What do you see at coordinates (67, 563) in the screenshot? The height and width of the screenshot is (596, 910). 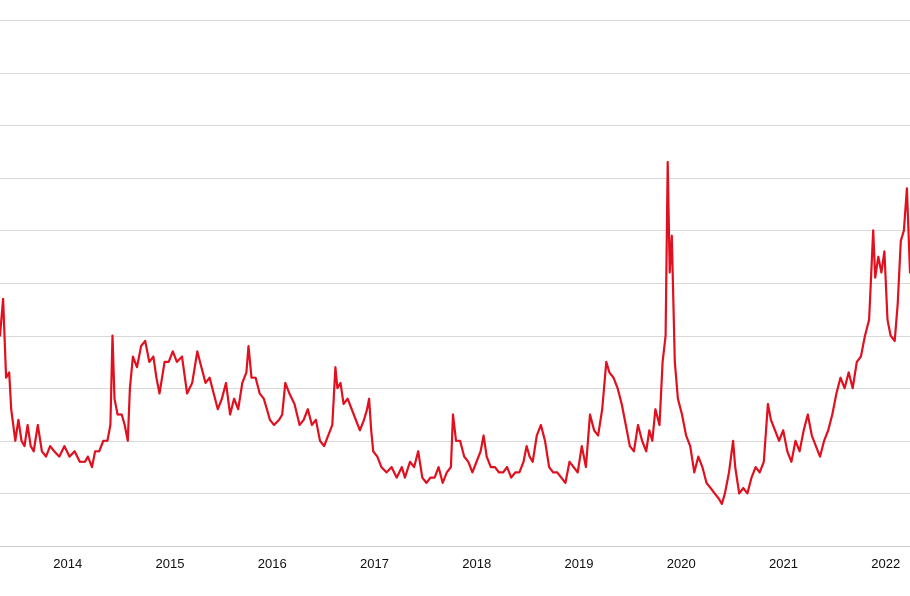 I see `x-tick-label-2014: 2014` at bounding box center [67, 563].